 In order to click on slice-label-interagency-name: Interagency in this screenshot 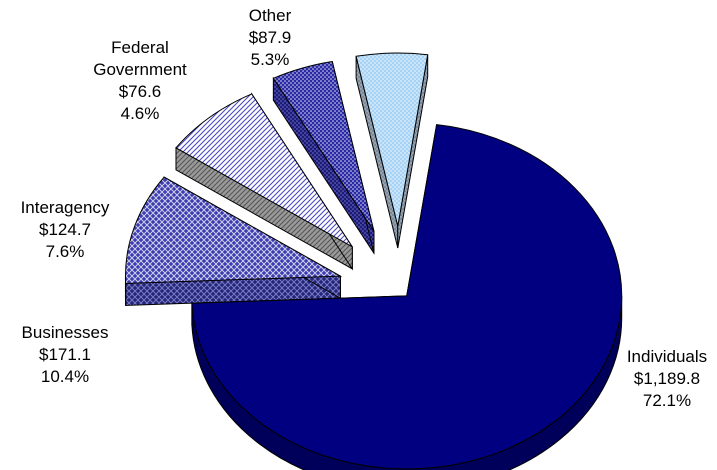, I will do `click(65, 207)`.